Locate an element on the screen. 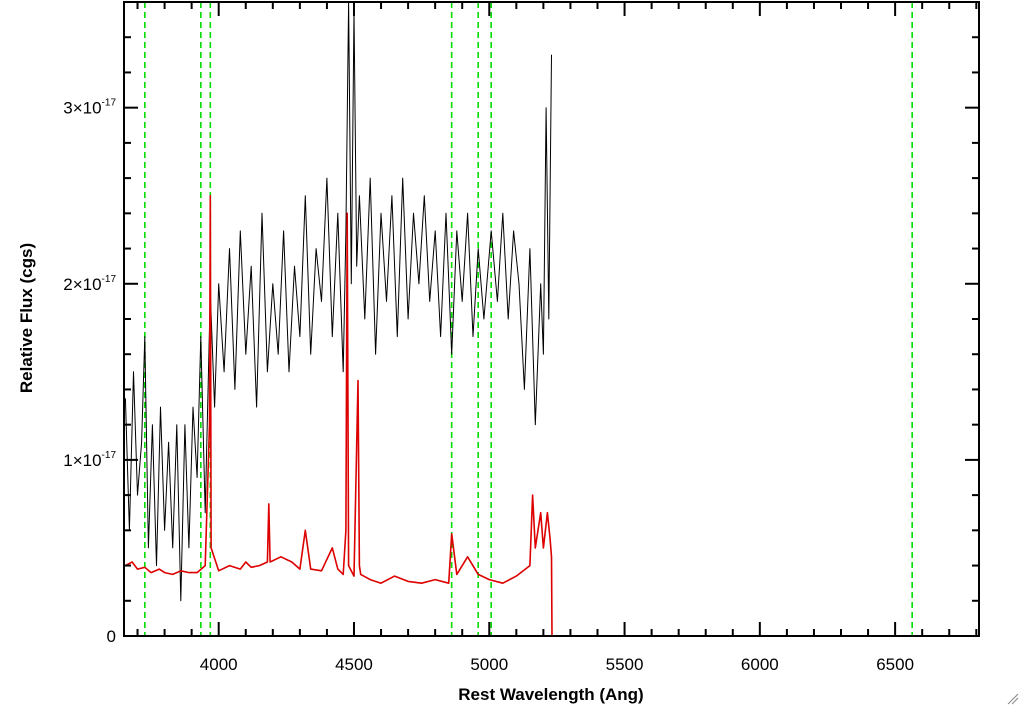  x-tick-label: 5000 is located at coordinates (489, 664).